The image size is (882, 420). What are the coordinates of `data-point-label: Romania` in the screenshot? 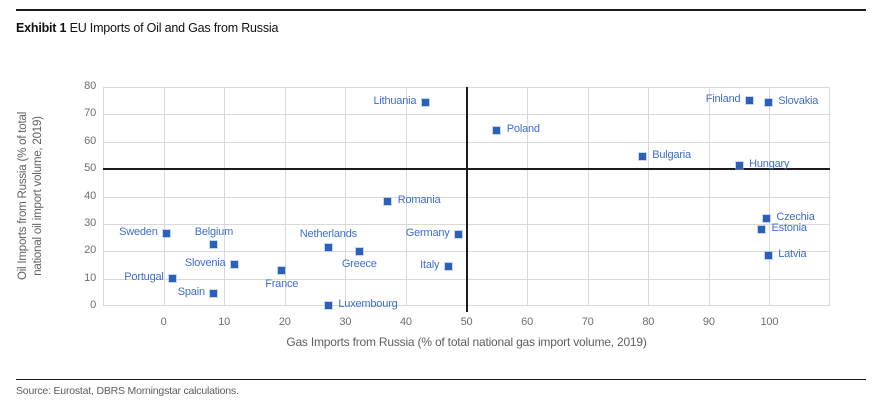 It's located at (419, 200).